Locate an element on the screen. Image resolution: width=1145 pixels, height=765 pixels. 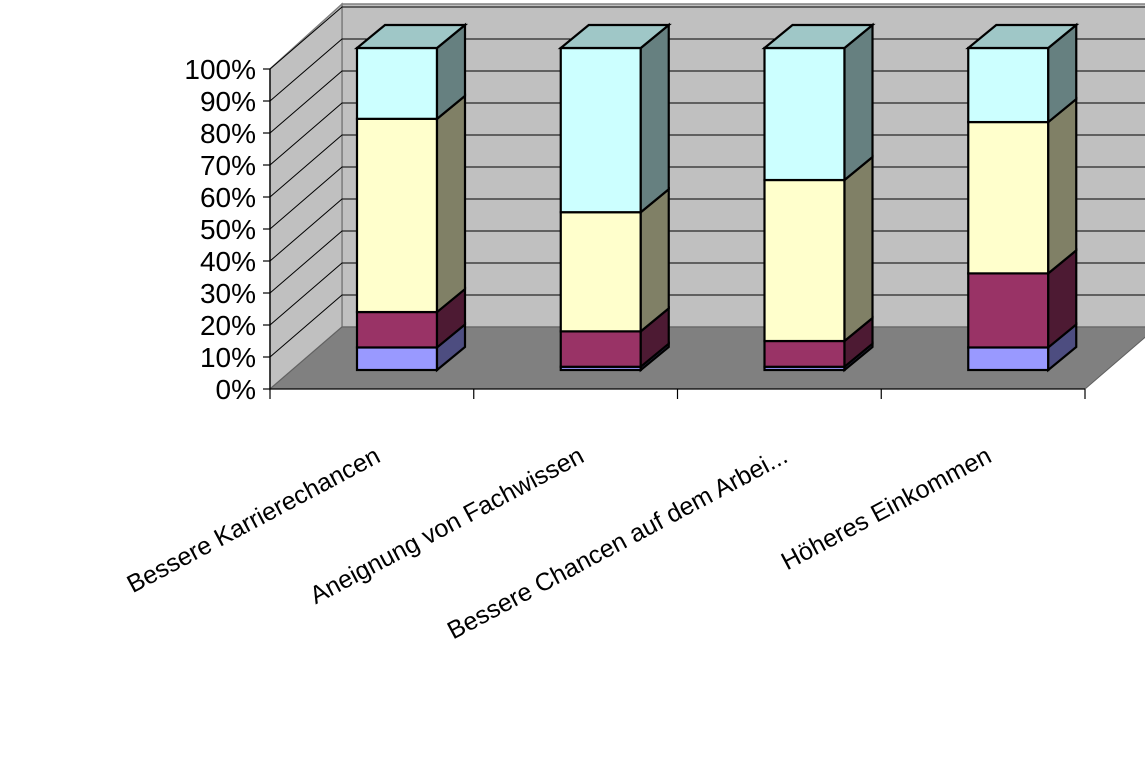
y-tick-label: 0% is located at coordinates (236, 389).